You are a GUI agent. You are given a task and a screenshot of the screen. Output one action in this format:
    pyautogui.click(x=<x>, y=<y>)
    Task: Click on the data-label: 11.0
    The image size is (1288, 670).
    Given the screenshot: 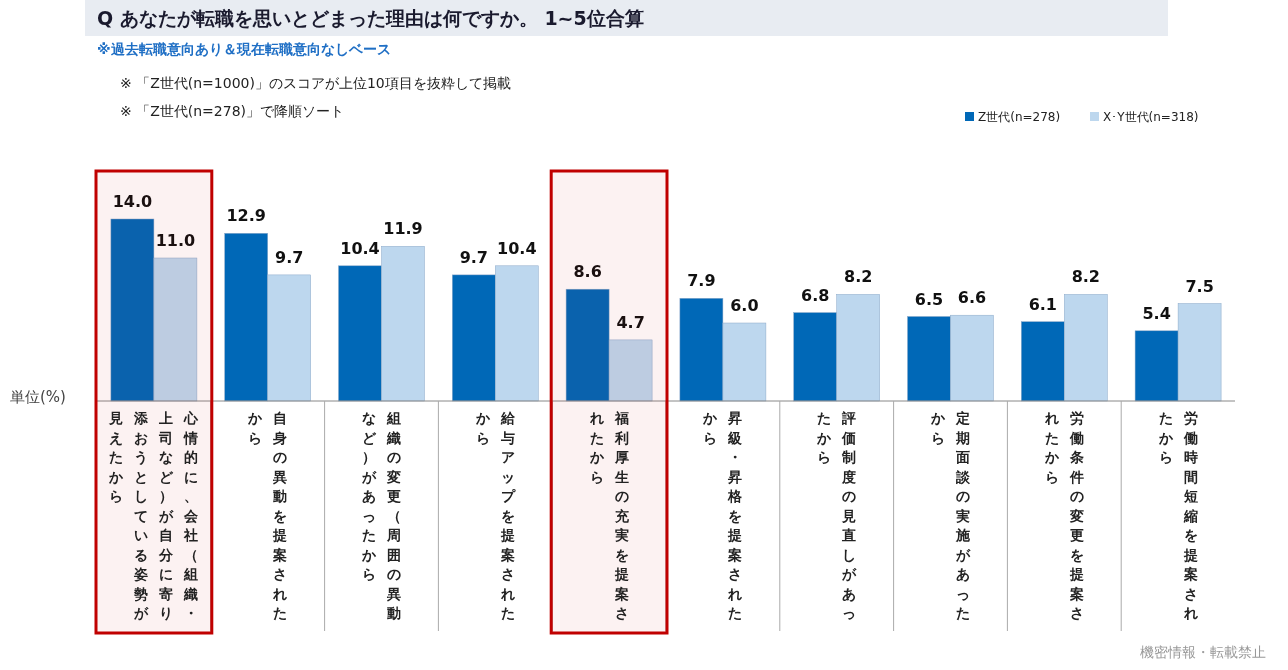 What is the action you would take?
    pyautogui.click(x=175, y=240)
    